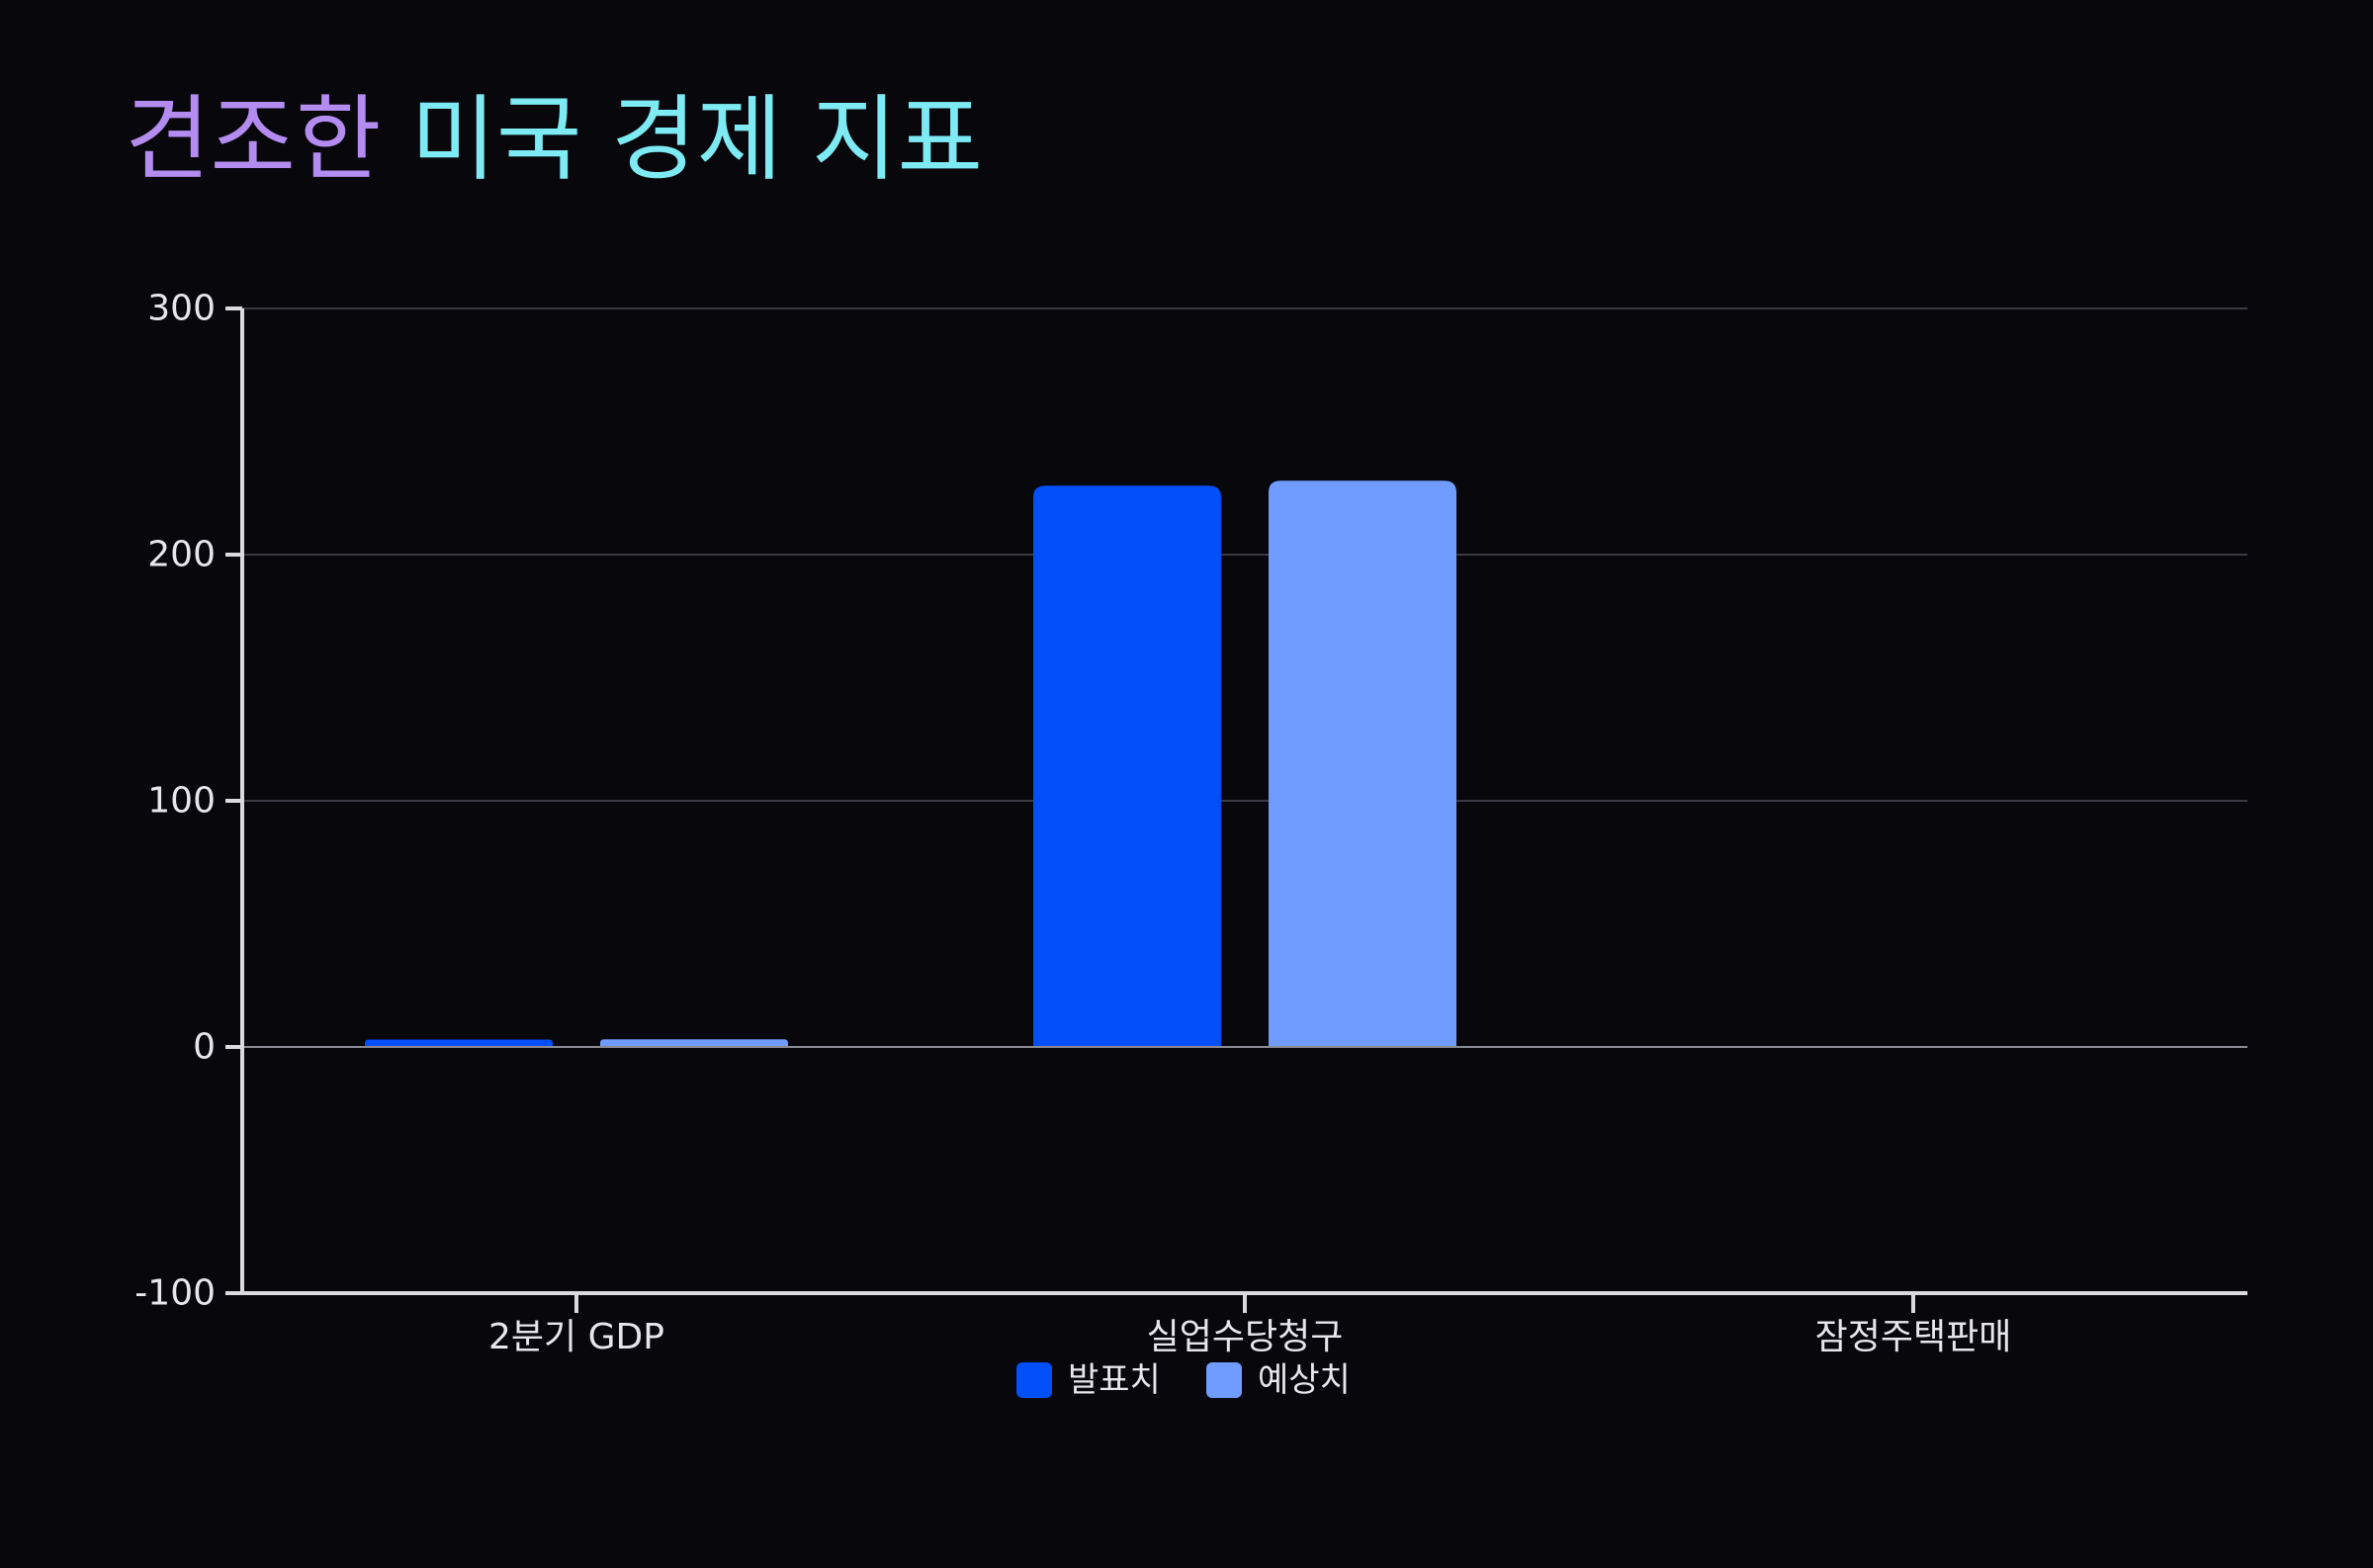  I want to click on y-tick-label: -100, so click(175, 1293).